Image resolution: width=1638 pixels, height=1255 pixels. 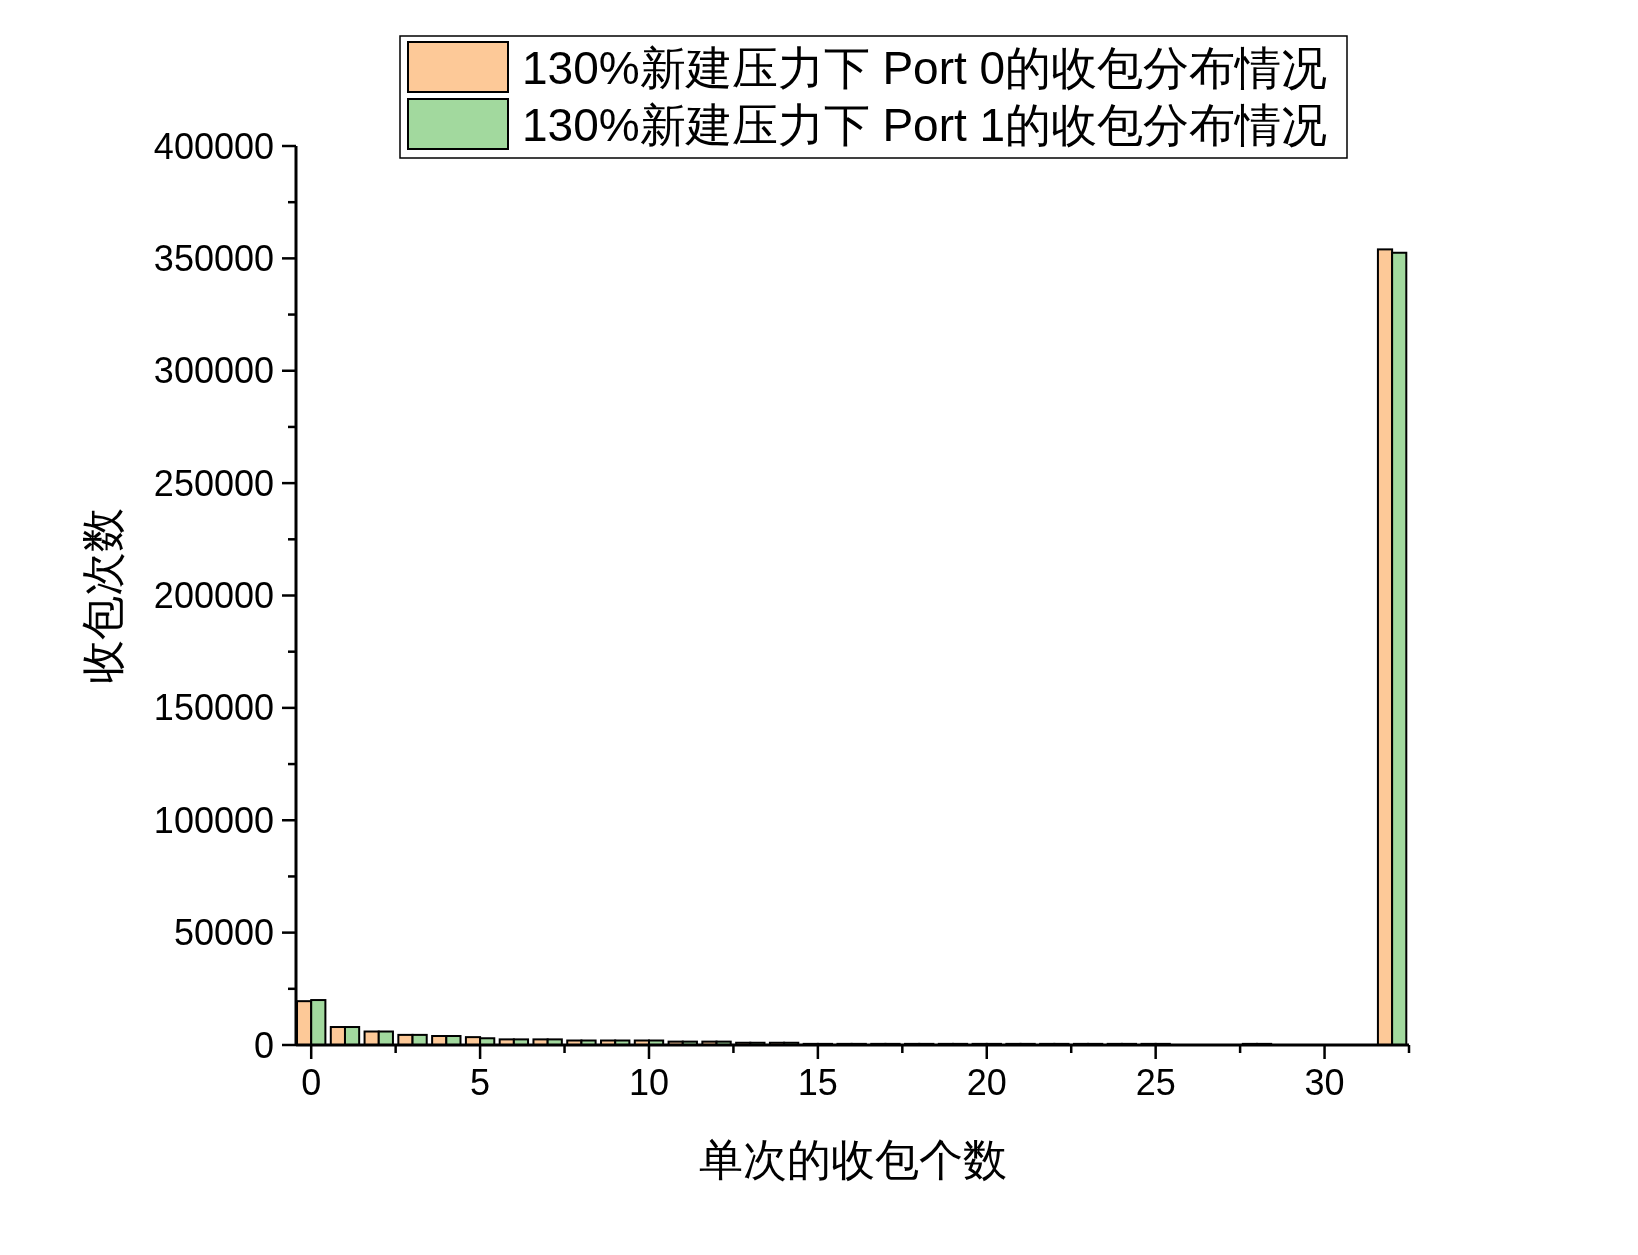 I want to click on x-tick-label: 30, so click(x=1324, y=1082).